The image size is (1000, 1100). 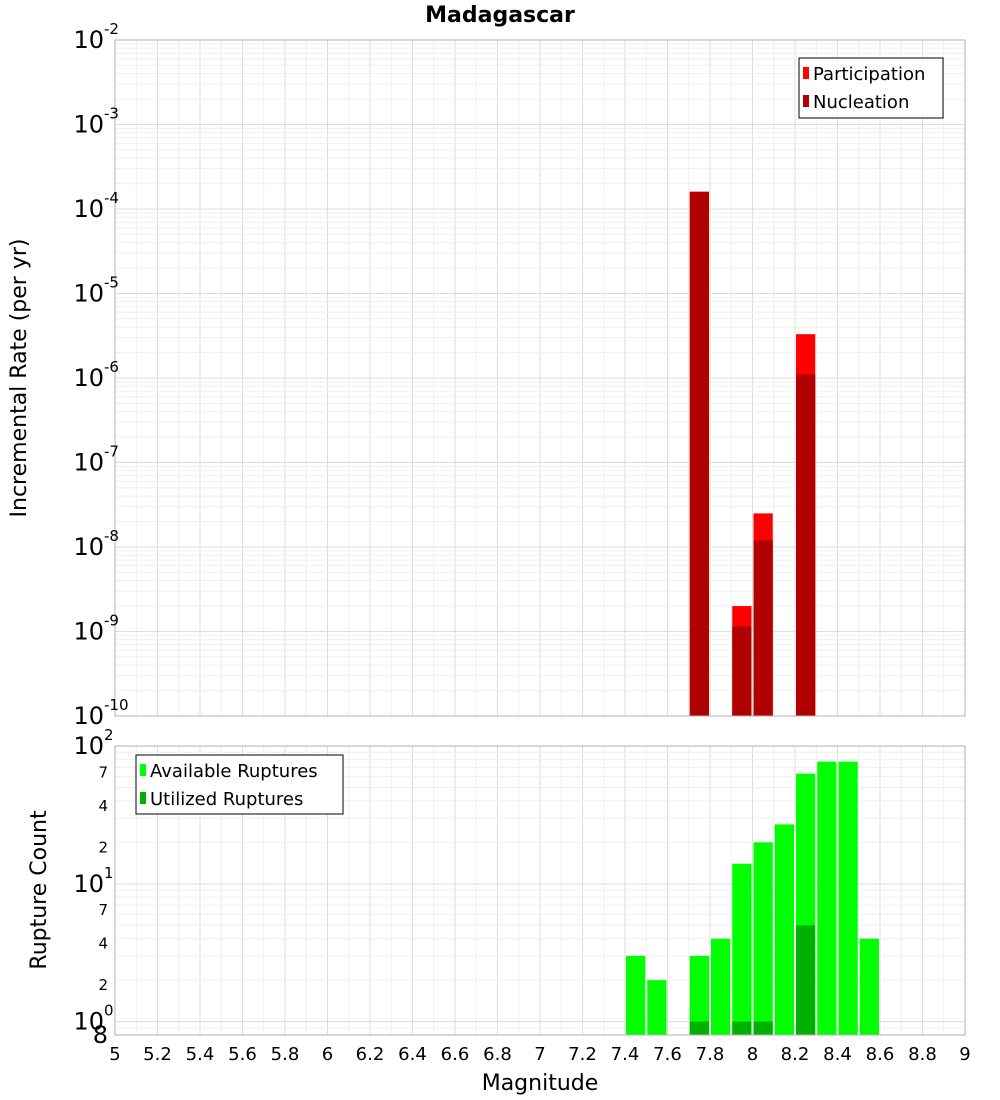 I want to click on x-tick-label: 6.4, so click(x=412, y=1054).